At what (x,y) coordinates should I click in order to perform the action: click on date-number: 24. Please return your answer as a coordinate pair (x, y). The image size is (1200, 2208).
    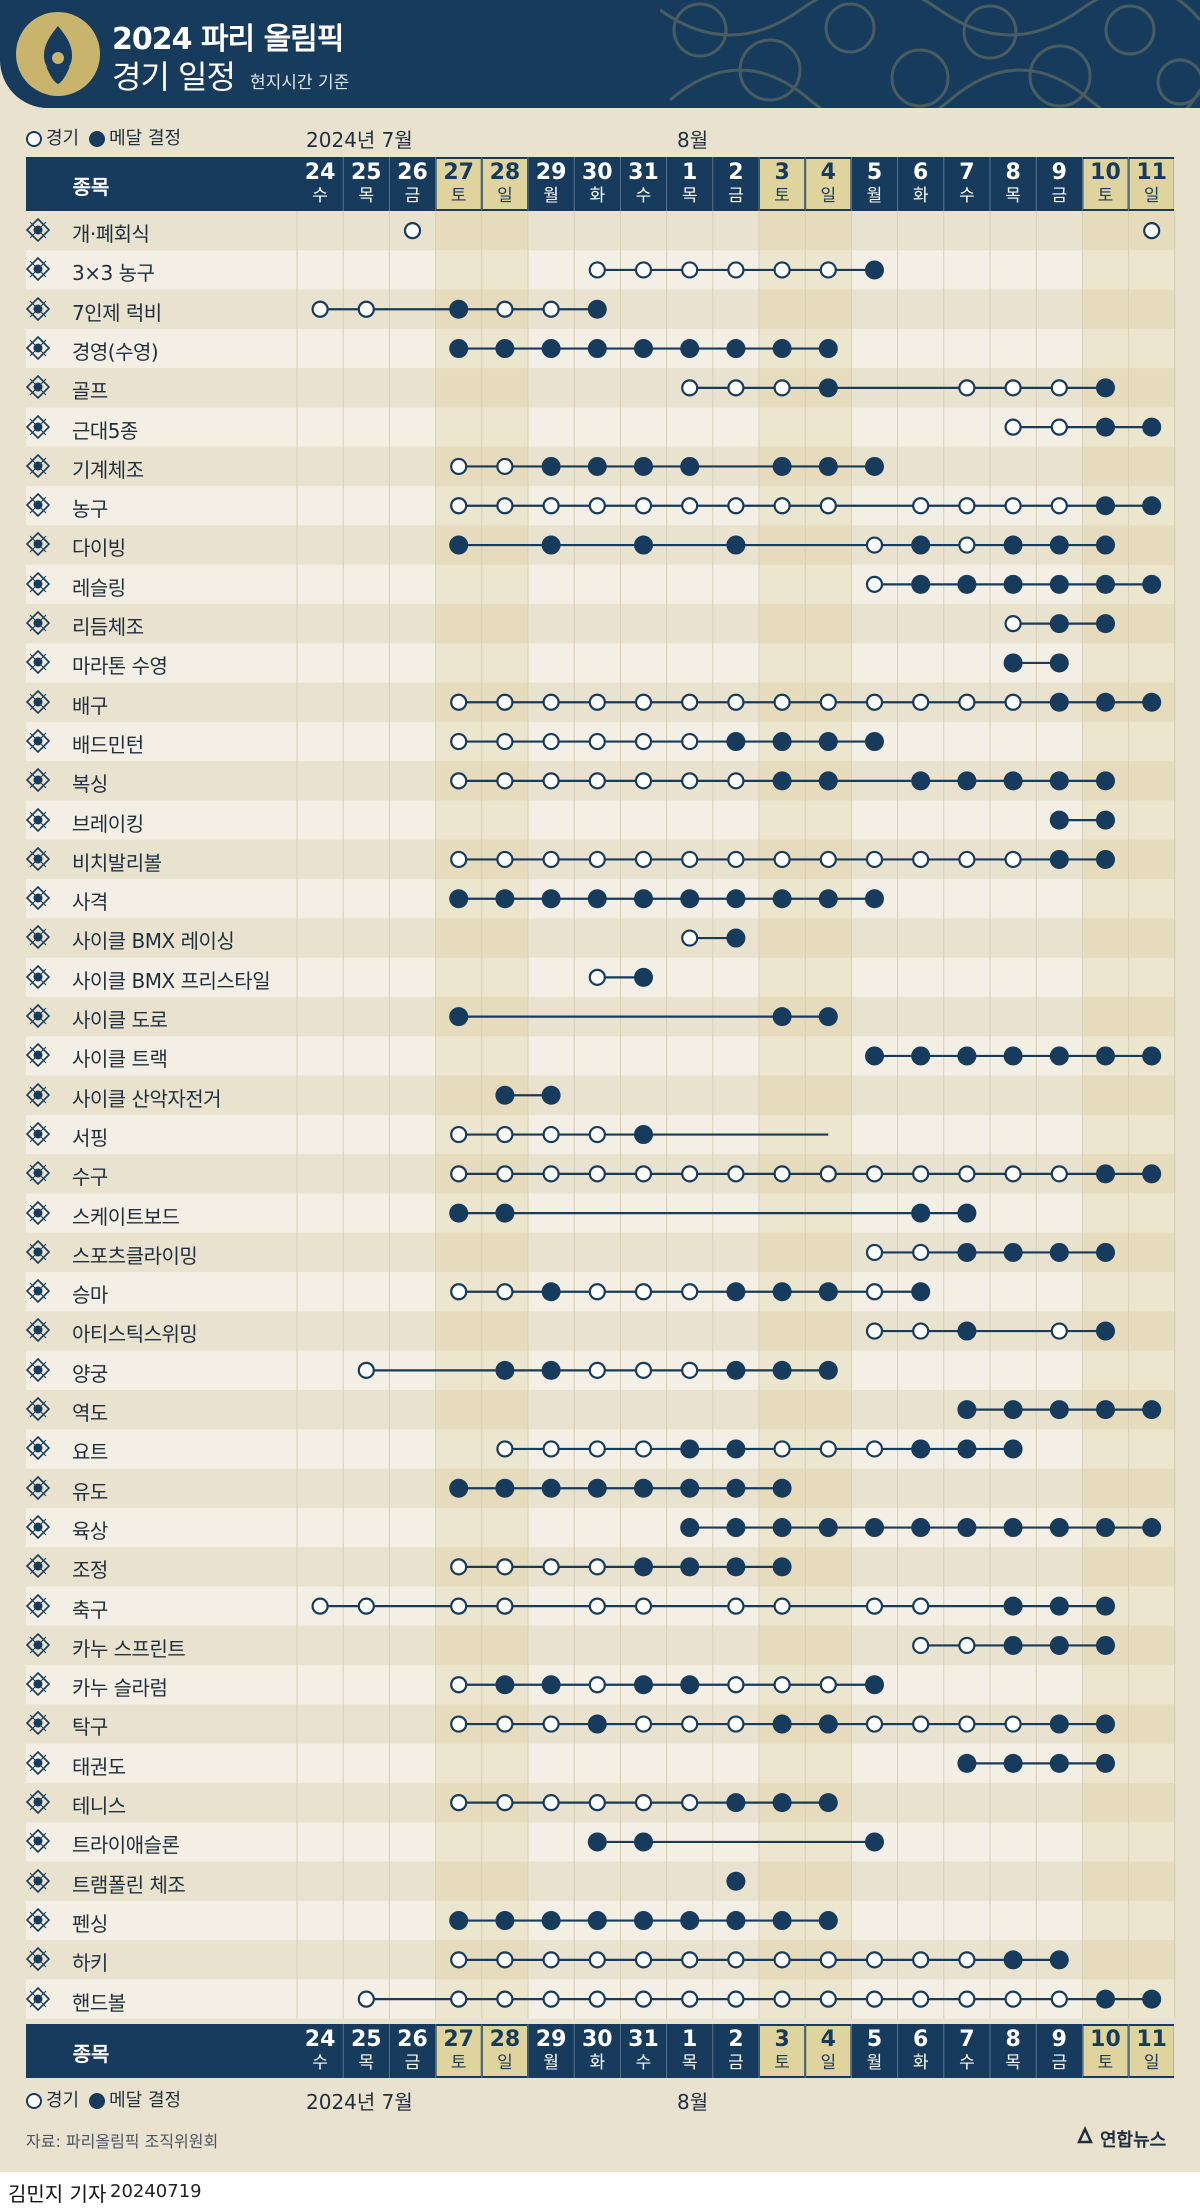
    Looking at the image, I should click on (320, 2039).